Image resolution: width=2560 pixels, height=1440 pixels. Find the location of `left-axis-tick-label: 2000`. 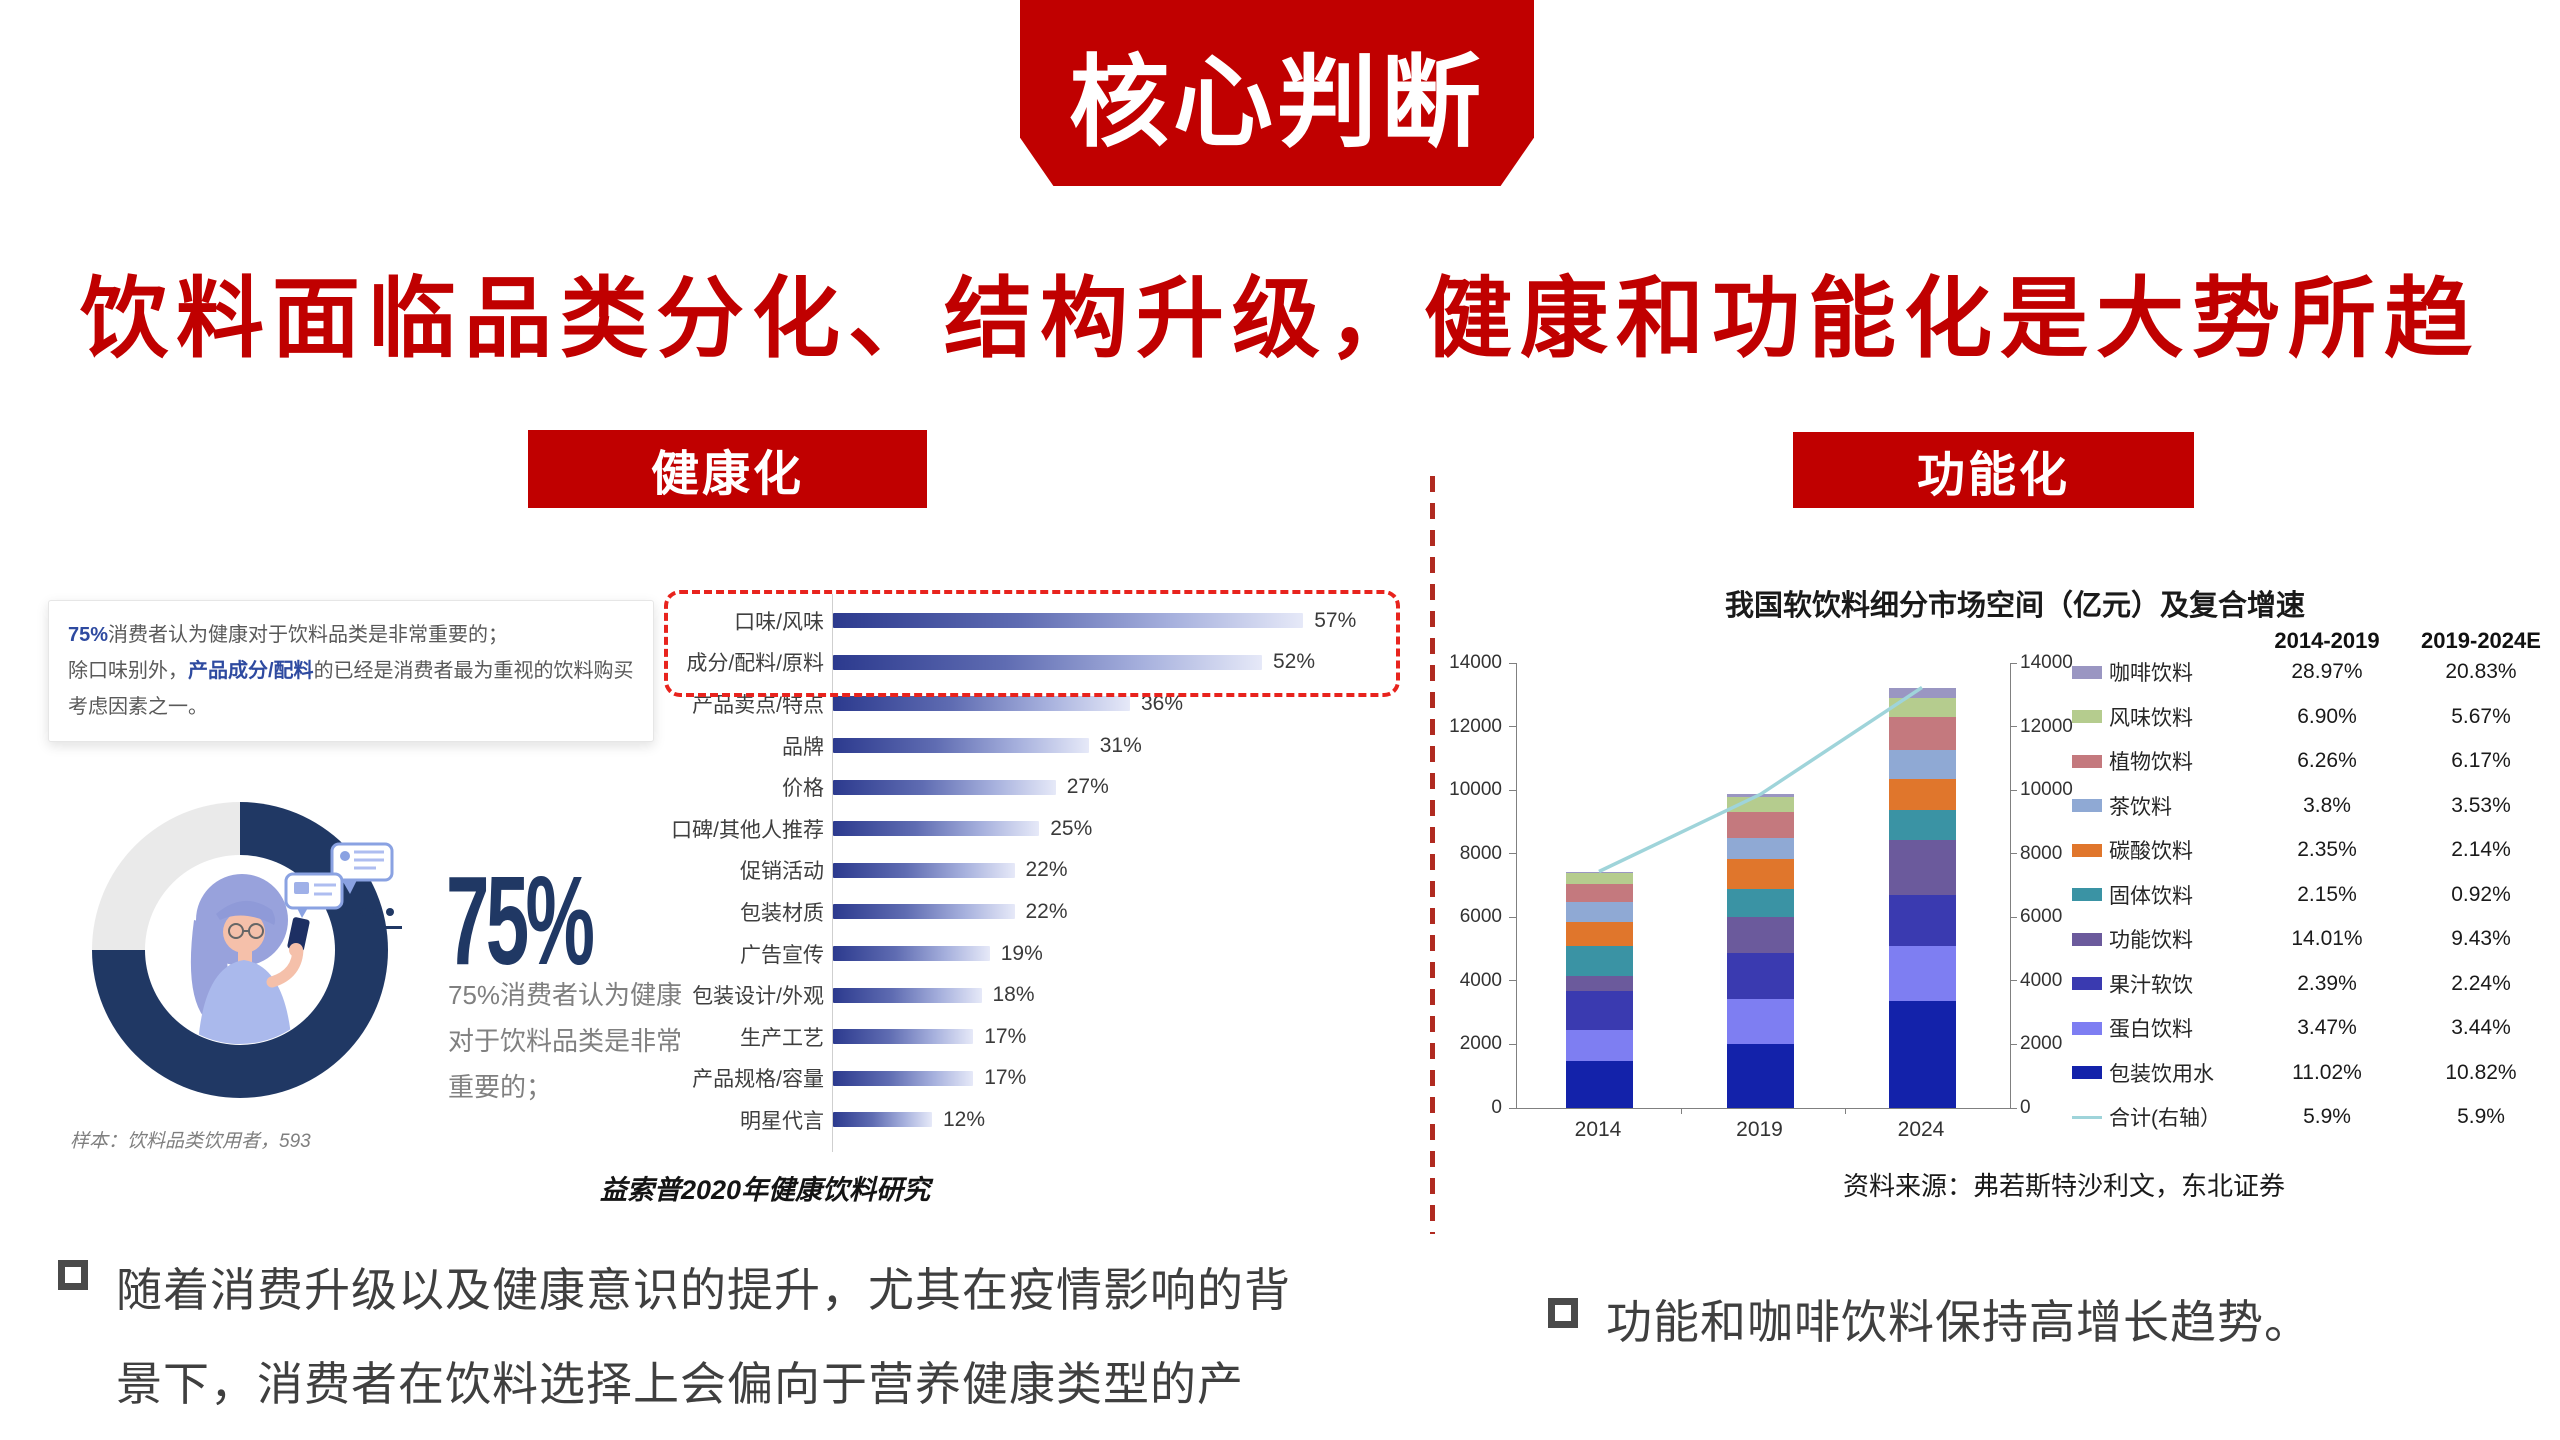

left-axis-tick-label: 2000 is located at coordinates (1480, 1044).